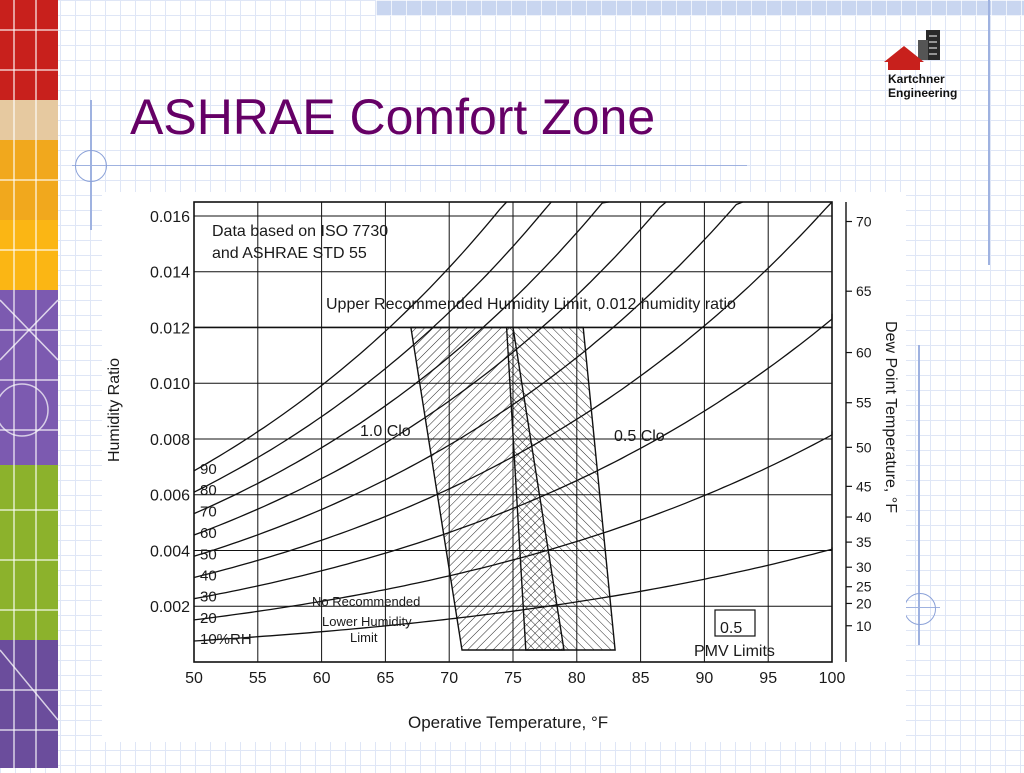  Describe the element at coordinates (208, 576) in the screenshot. I see `rh-curve-label: 40` at that location.